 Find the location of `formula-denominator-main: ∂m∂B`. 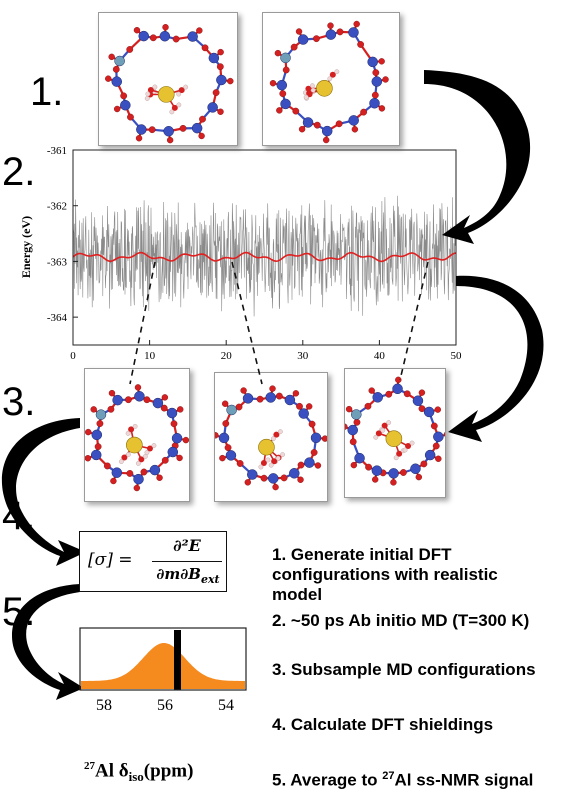

formula-denominator-main: ∂m∂B is located at coordinates (178, 574).